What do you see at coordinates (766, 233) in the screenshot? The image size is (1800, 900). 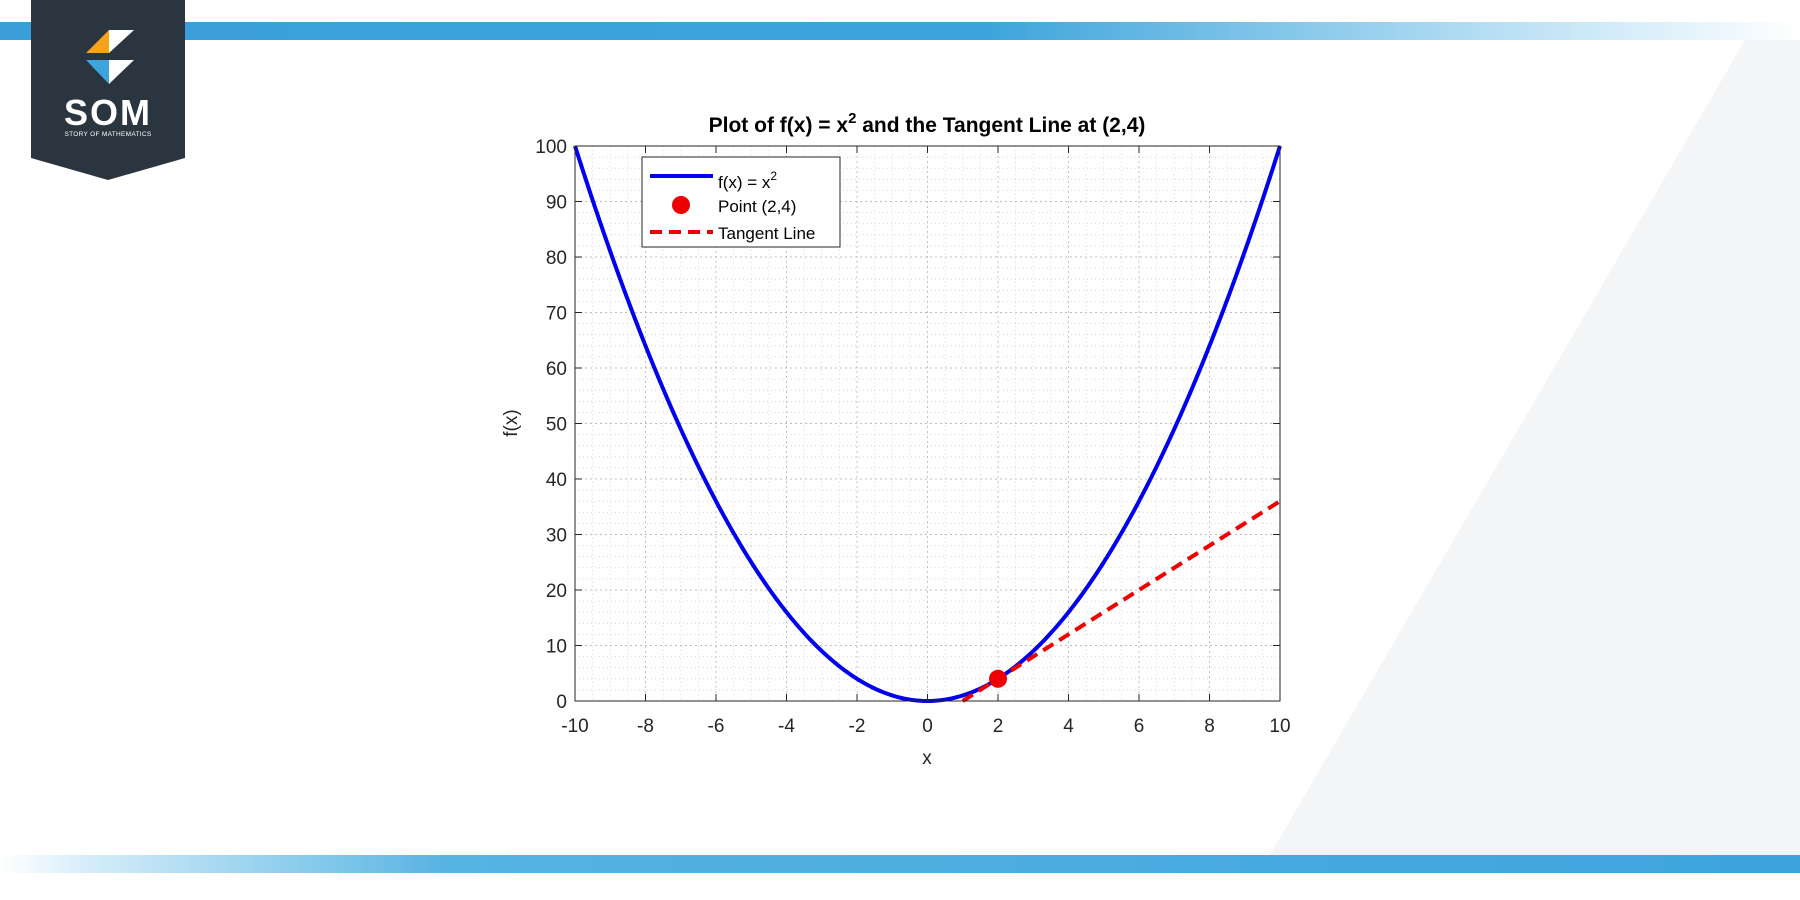 I see `legend-label-tangent: Tangent Line` at bounding box center [766, 233].